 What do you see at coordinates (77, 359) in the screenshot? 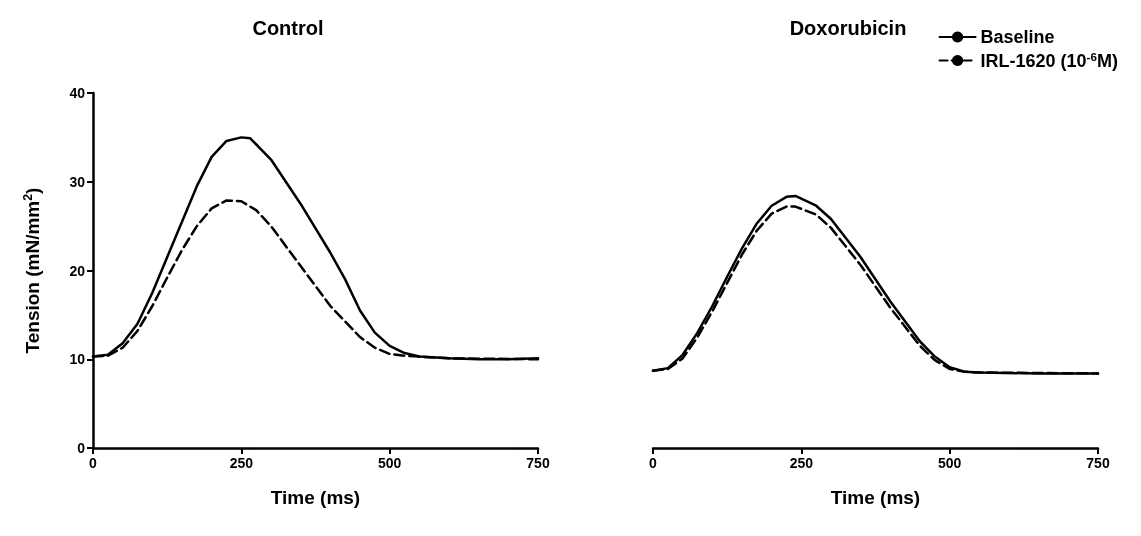
I see `y-tick-label: 10` at bounding box center [77, 359].